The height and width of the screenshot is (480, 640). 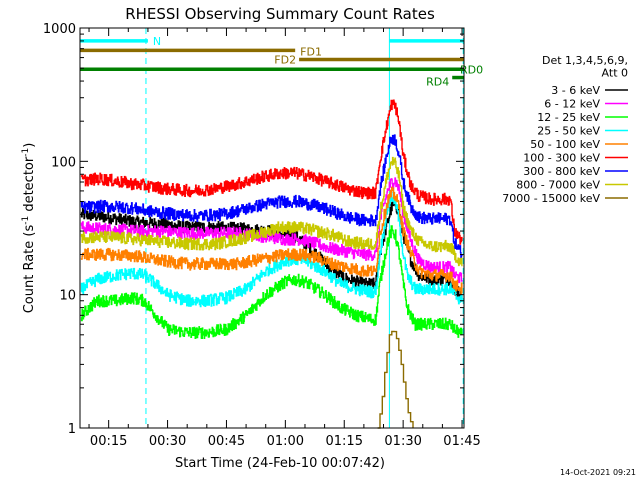 I want to click on y-tick-label: 1, so click(x=72, y=429).